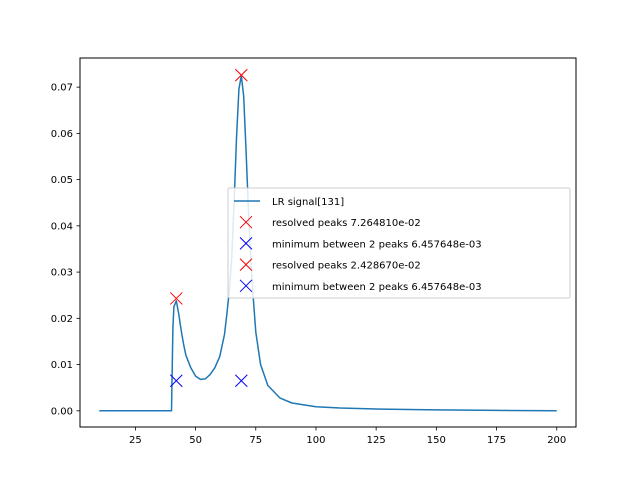  I want to click on peak-marker-1-0-stroke-b, so click(241, 75).